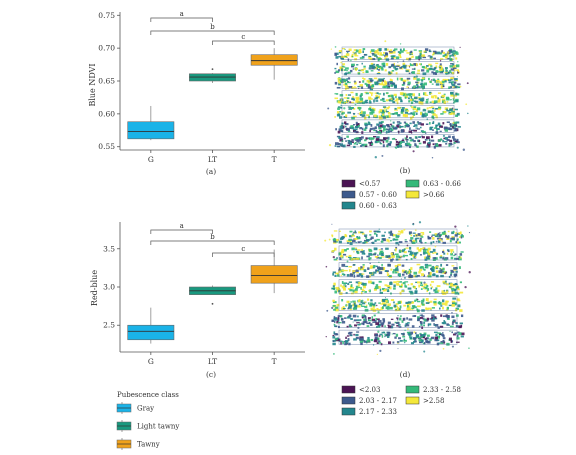  I want to click on map-legend-label: >0.66, so click(434, 195).